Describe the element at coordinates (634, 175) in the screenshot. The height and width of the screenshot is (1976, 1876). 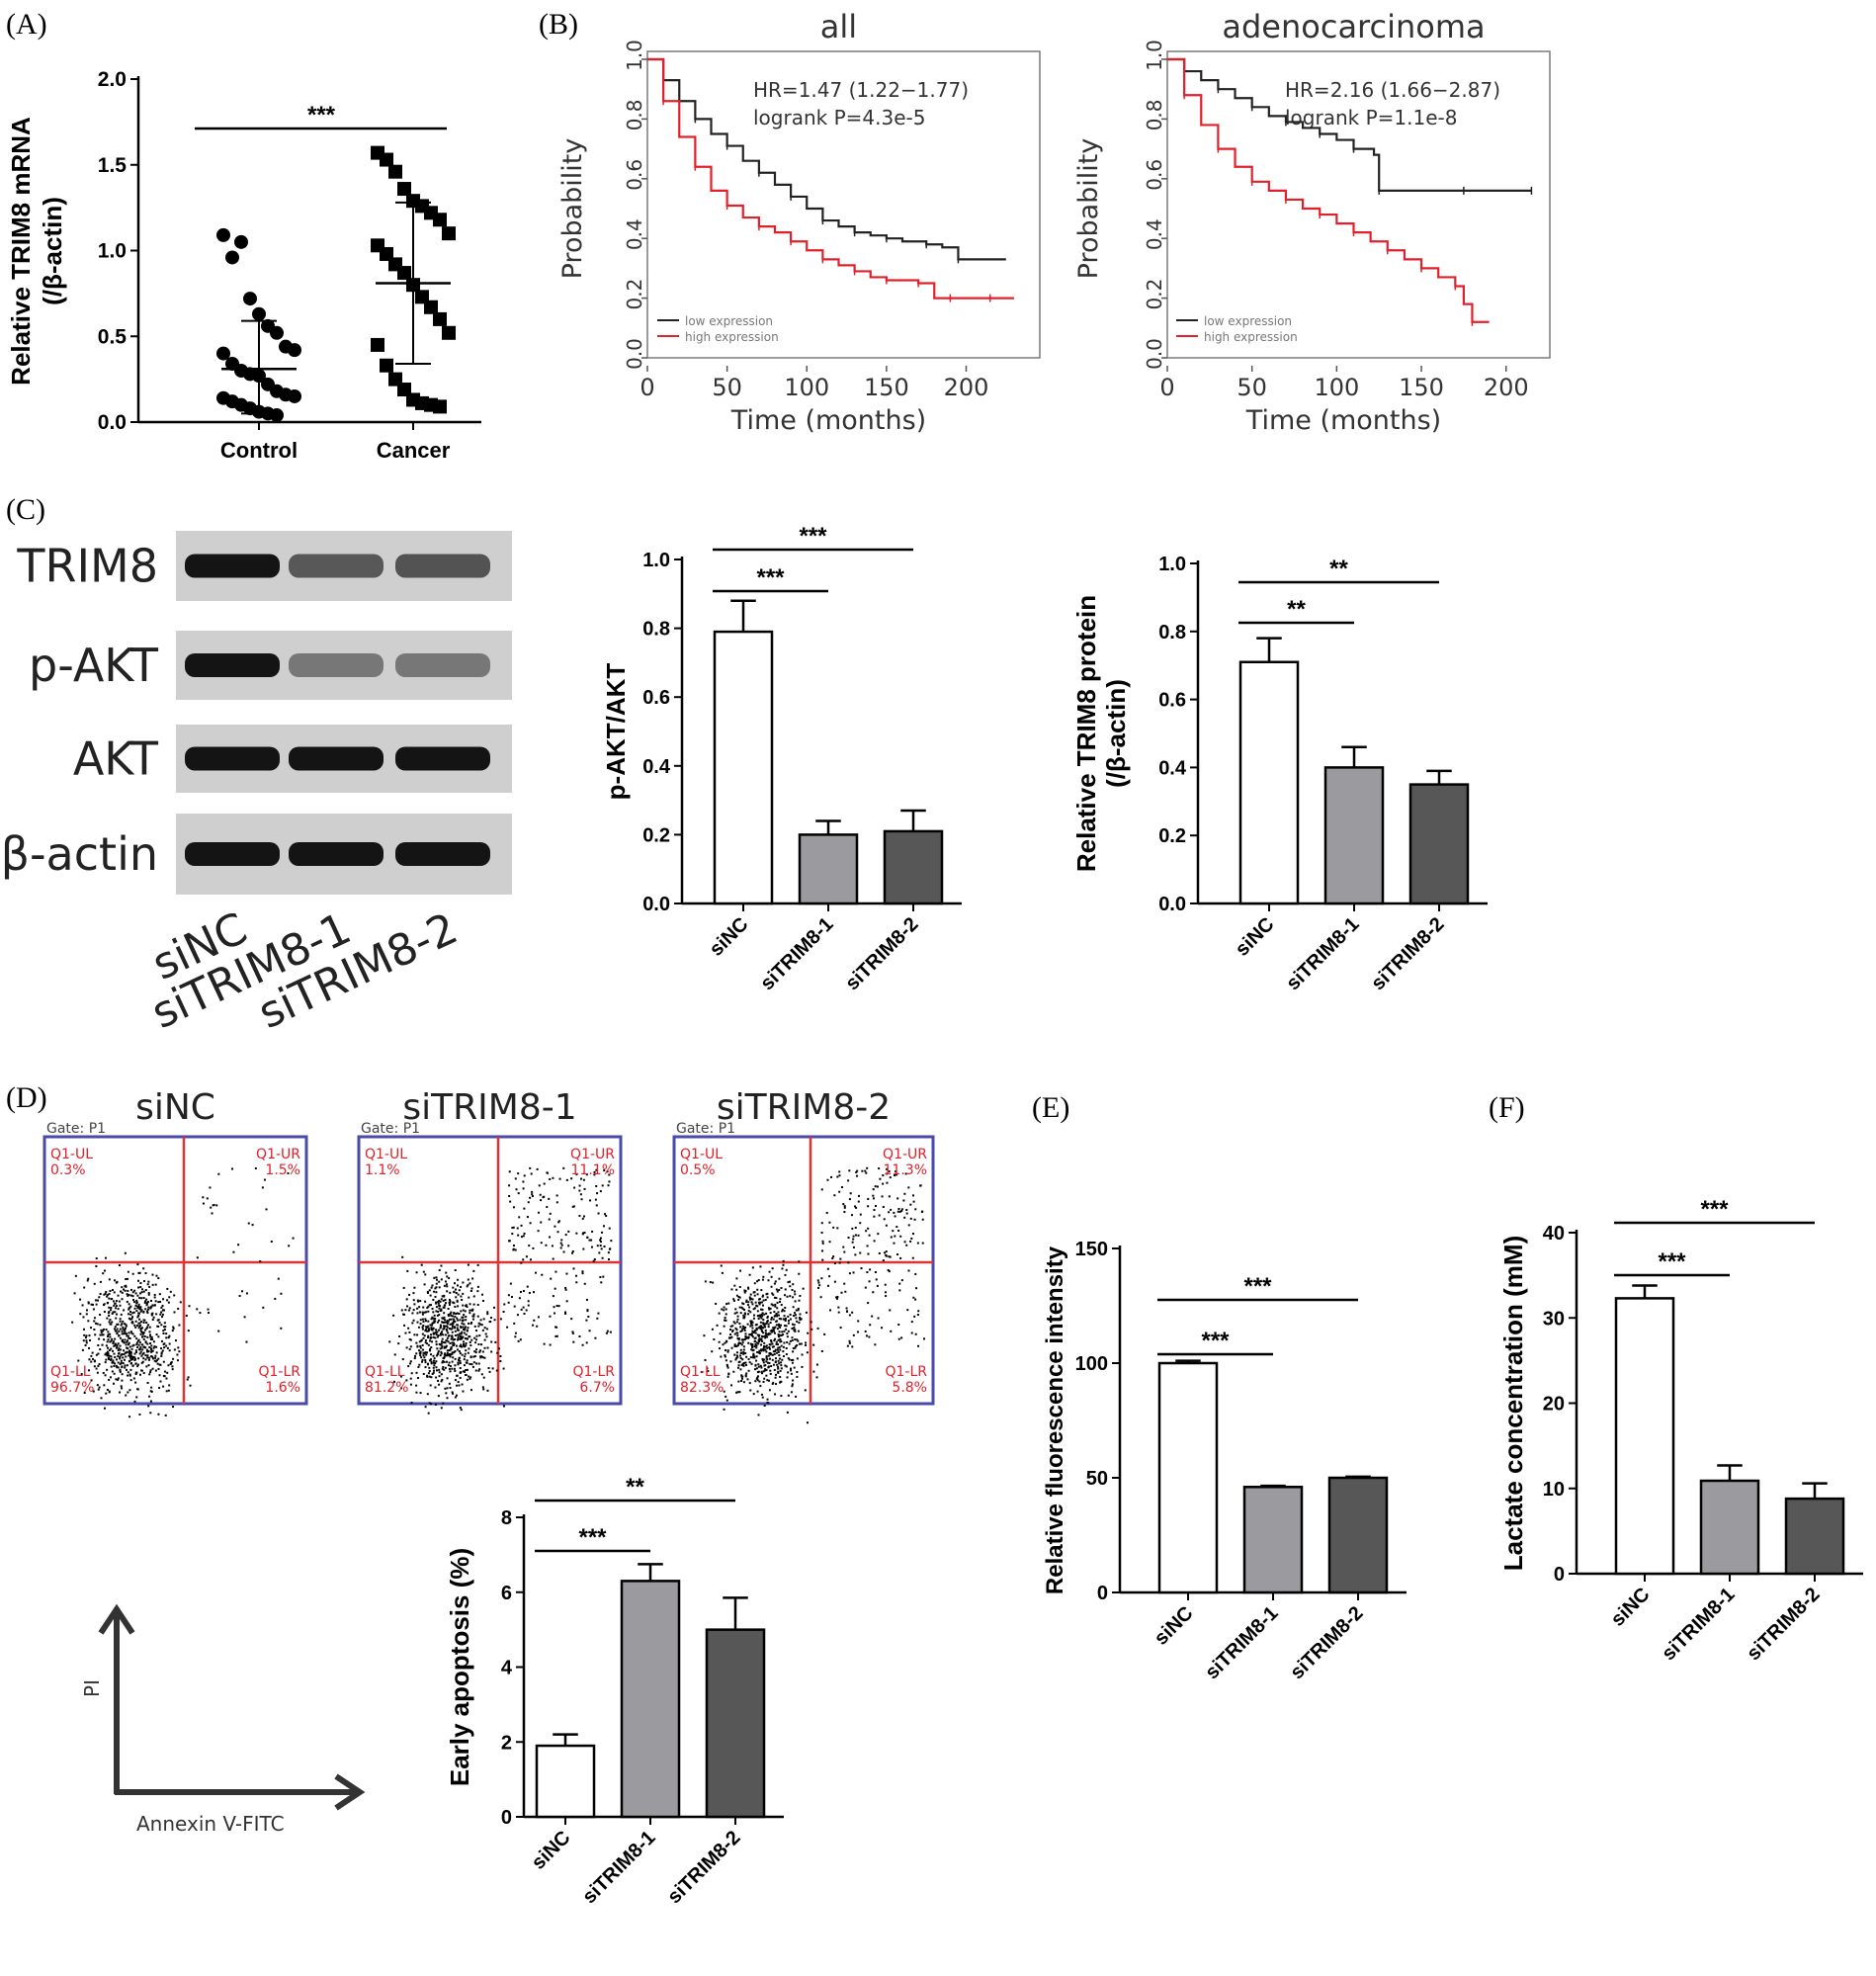
I see `y-tick-label: 0.6` at that location.